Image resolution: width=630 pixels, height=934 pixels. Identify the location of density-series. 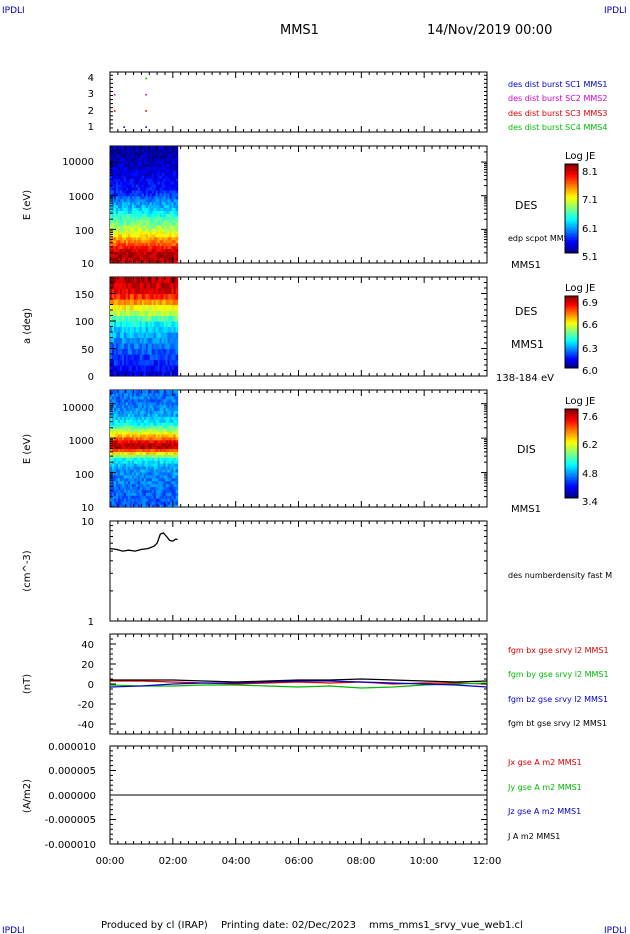
(143, 542).